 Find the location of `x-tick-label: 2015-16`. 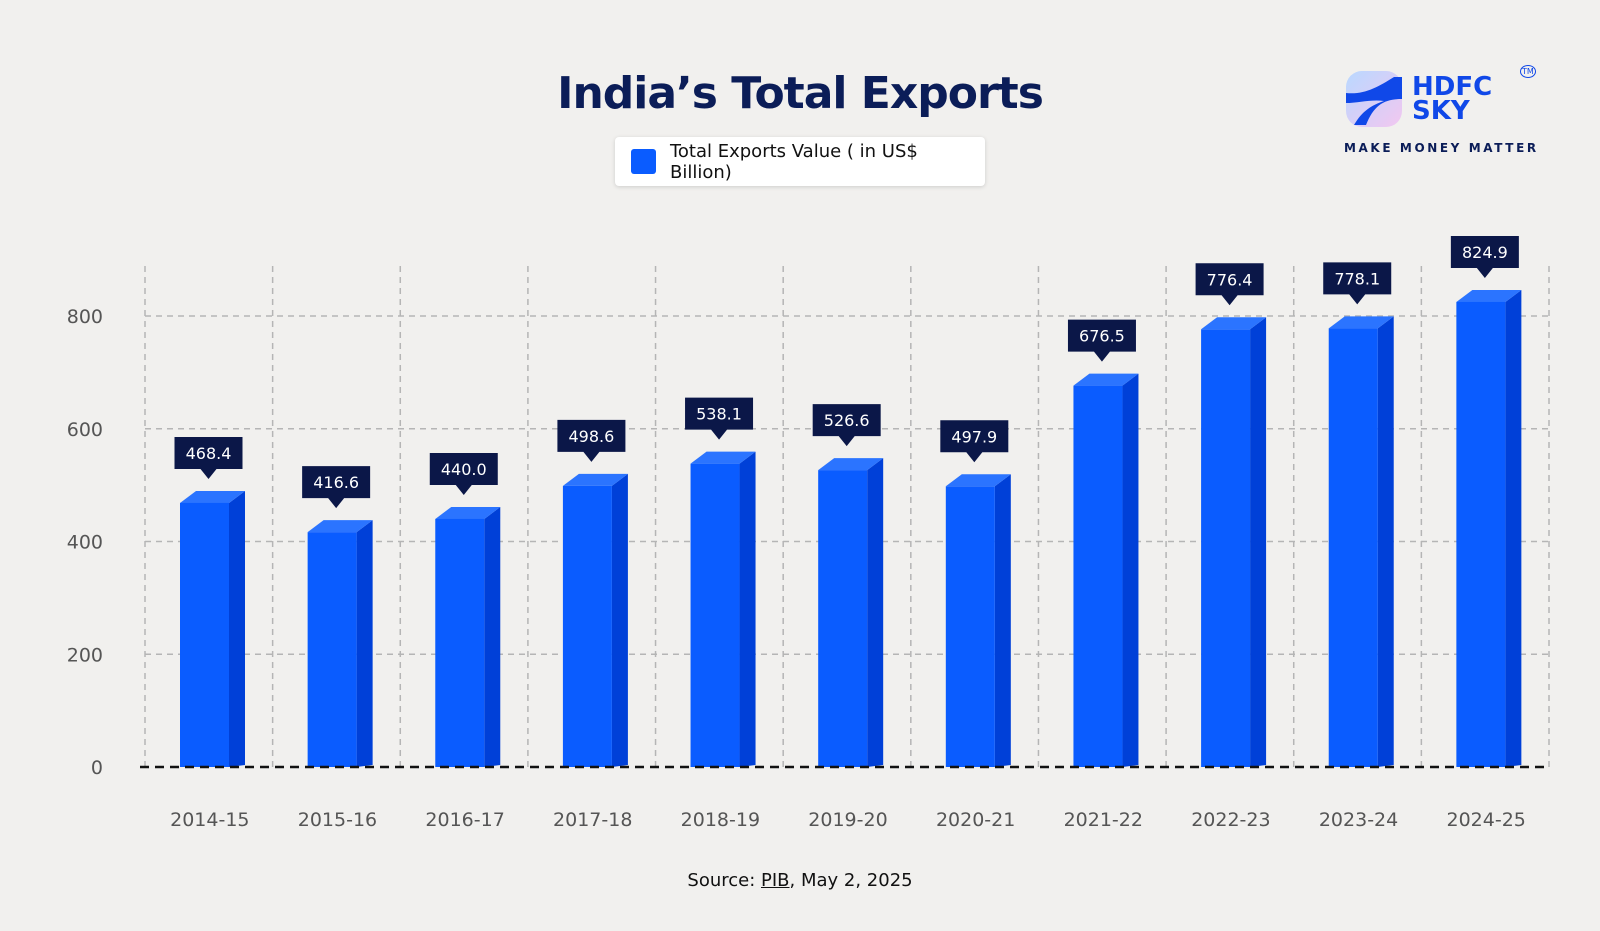

x-tick-label: 2015-16 is located at coordinates (337, 820).